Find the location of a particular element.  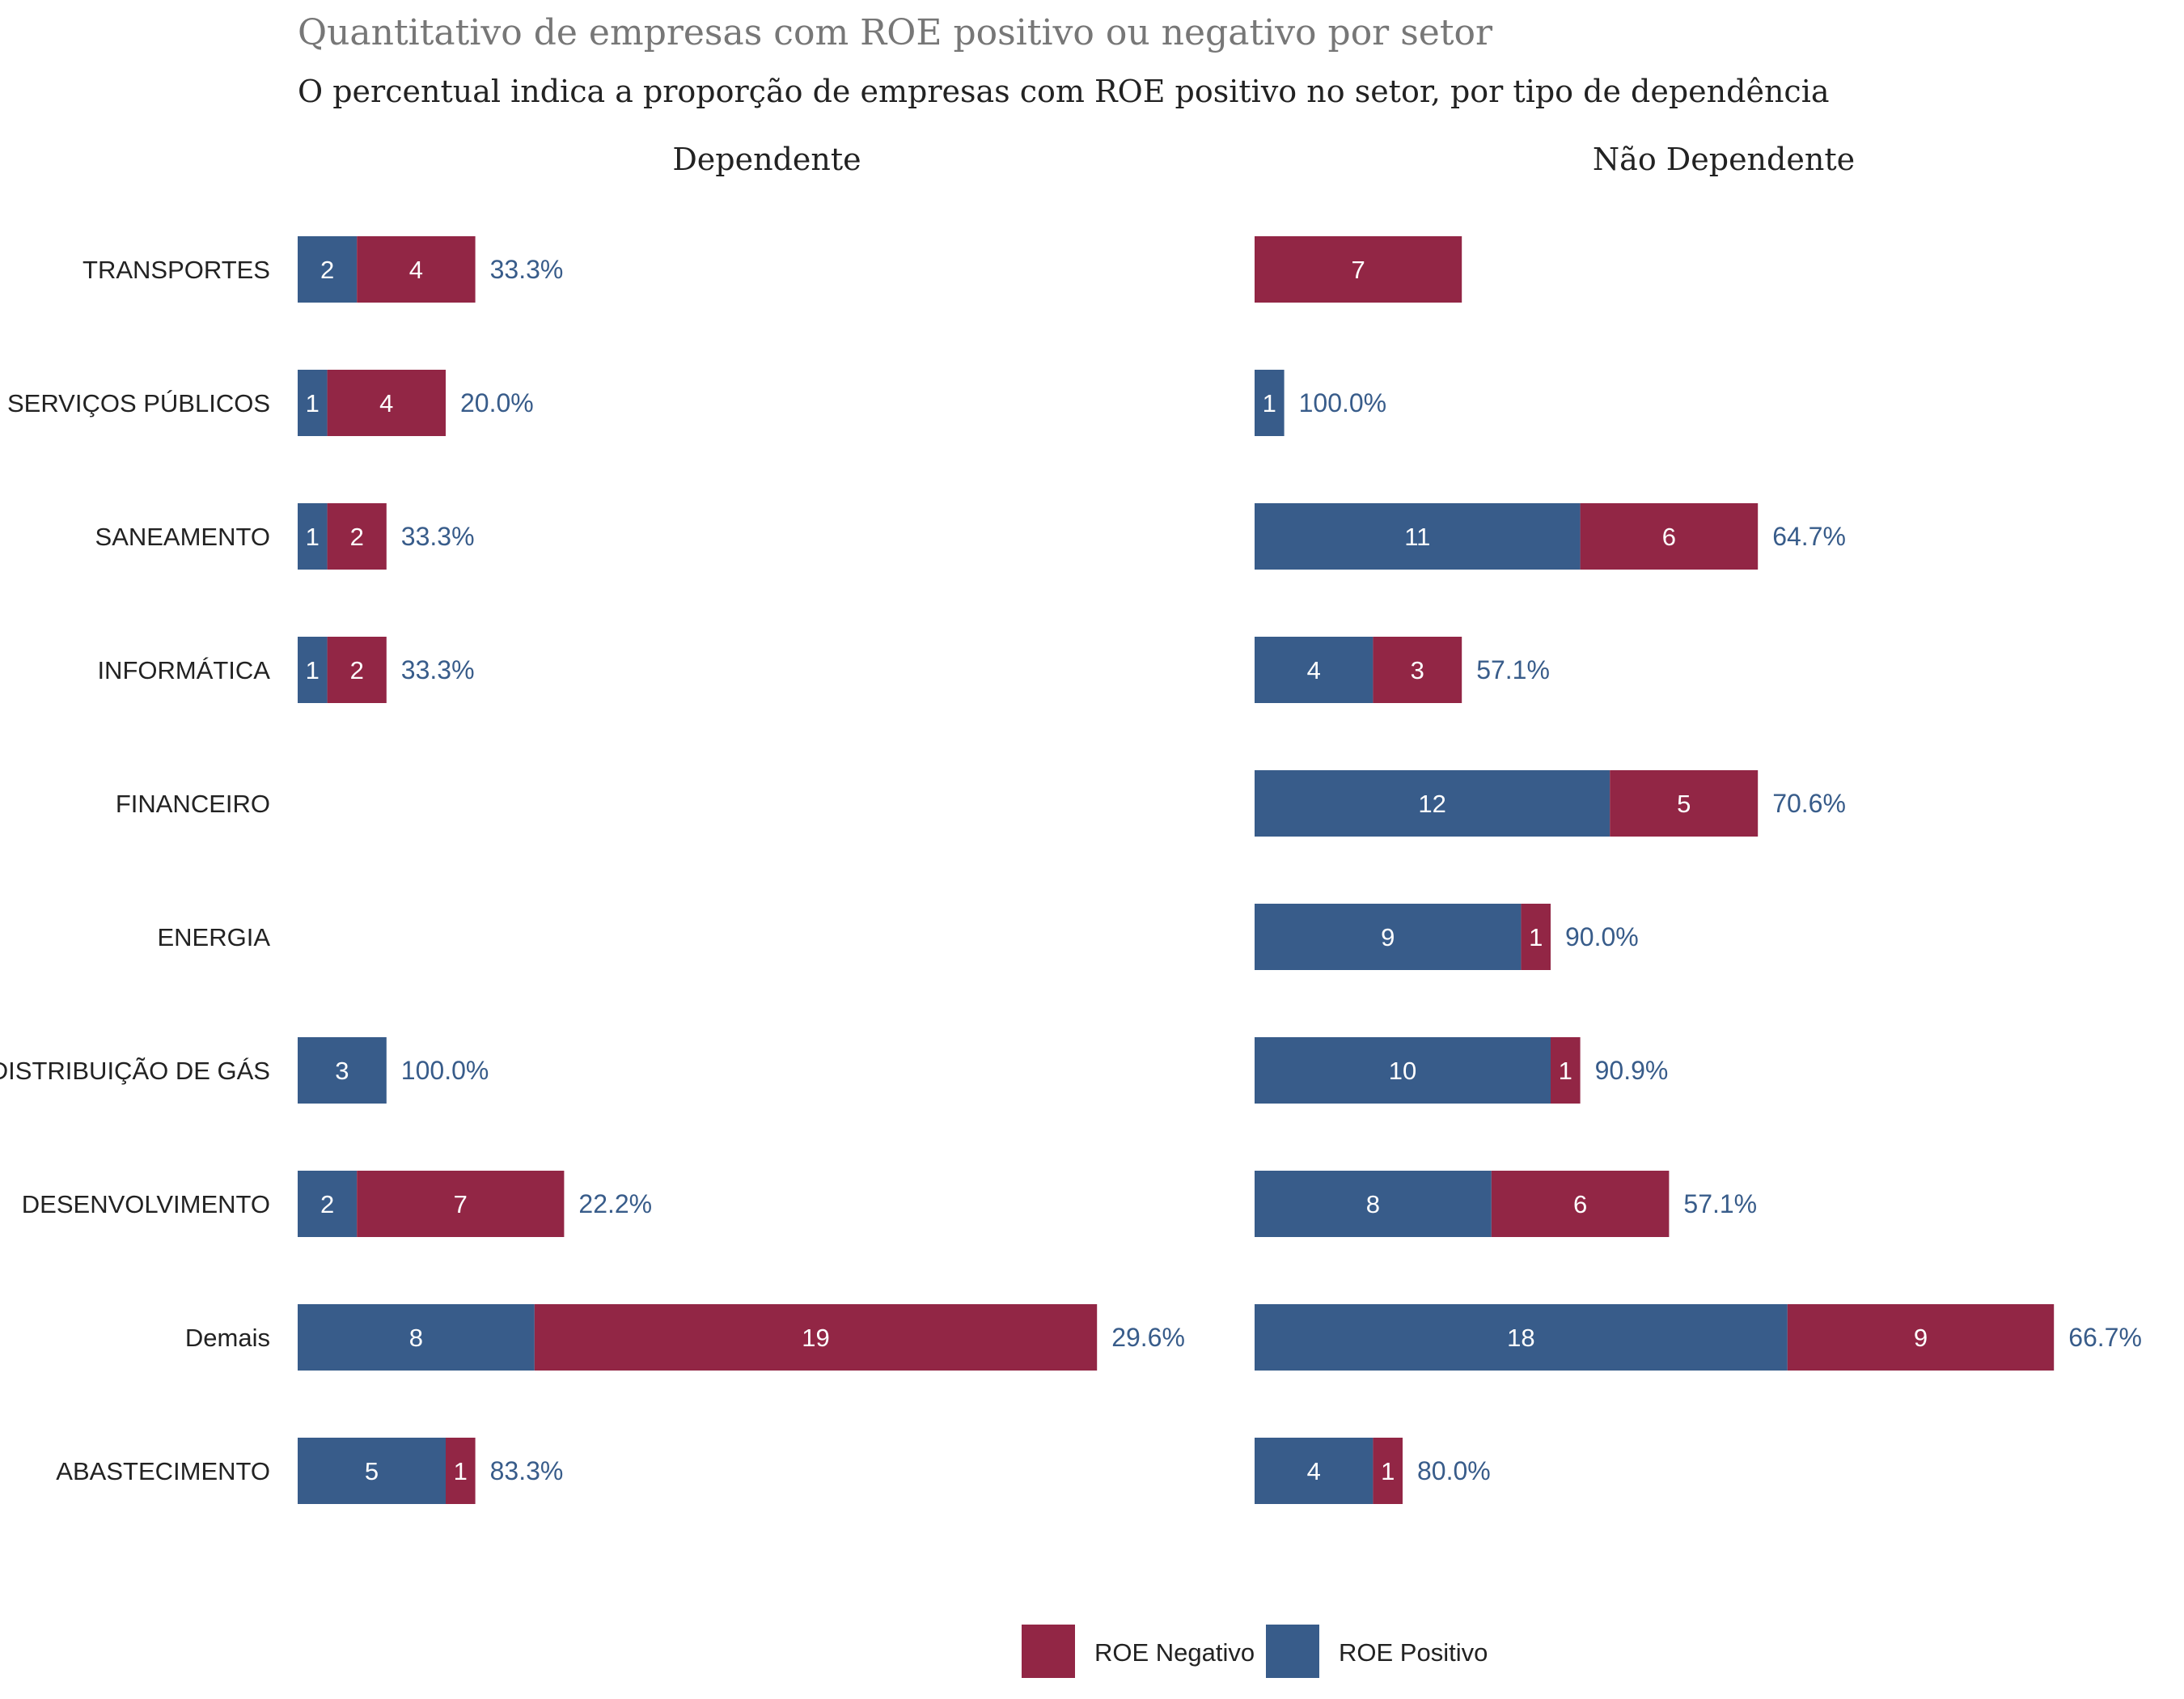

bar-positive-label: 3 is located at coordinates (342, 1071).